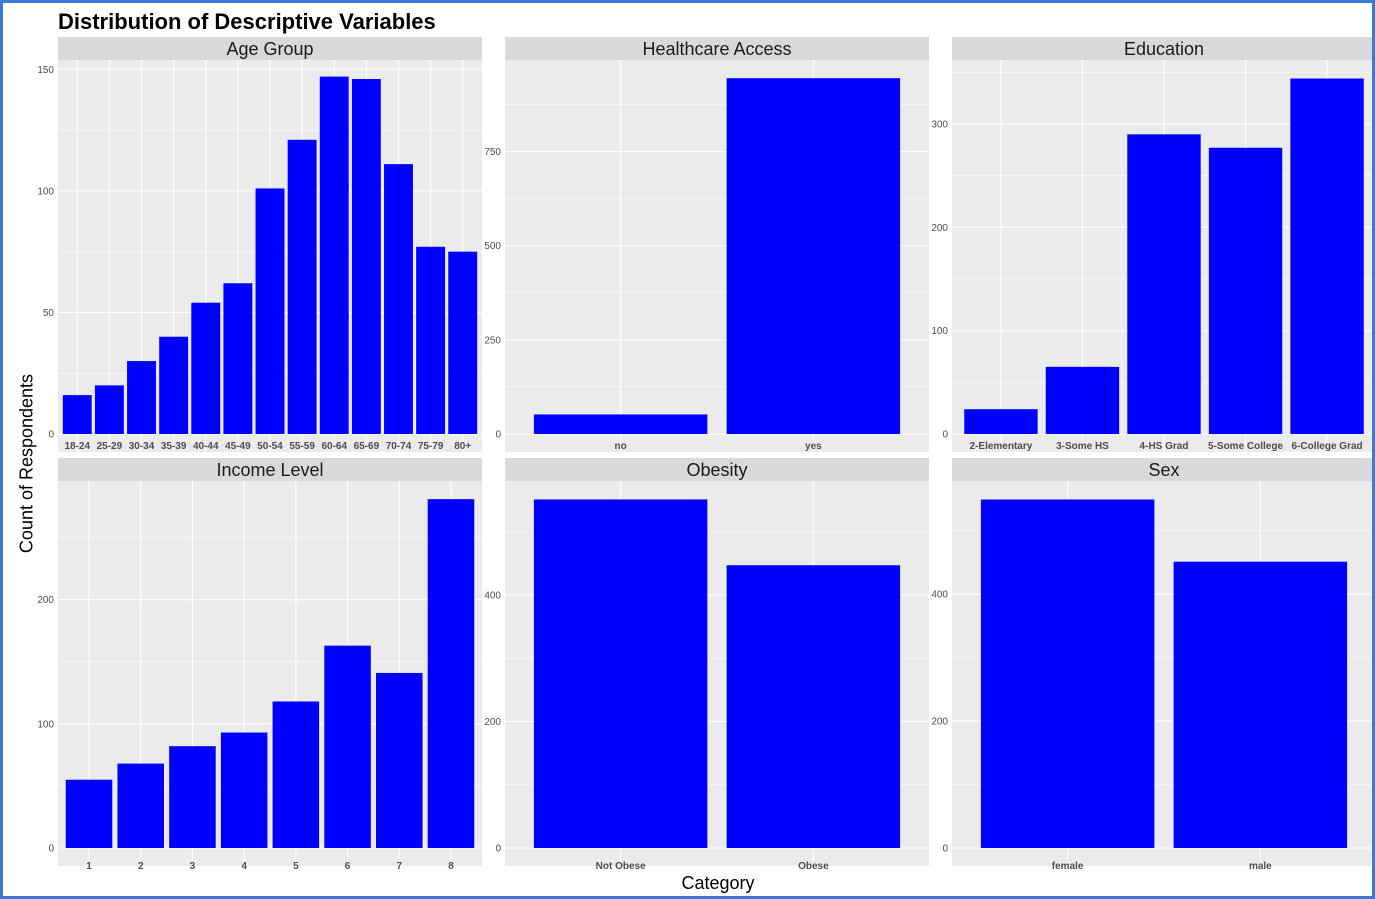  Describe the element at coordinates (399, 446) in the screenshot. I see `x-tick-label: 70-74` at that location.